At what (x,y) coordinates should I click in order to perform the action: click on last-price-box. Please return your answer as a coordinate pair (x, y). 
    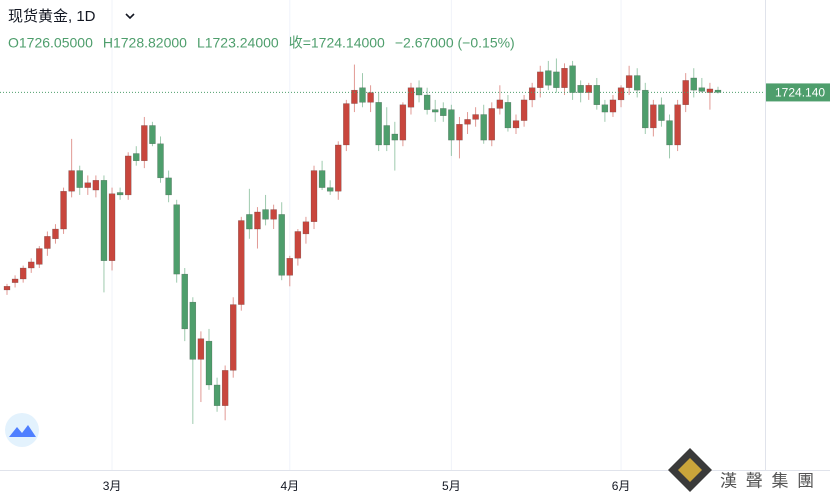
    Looking at the image, I should click on (798, 92).